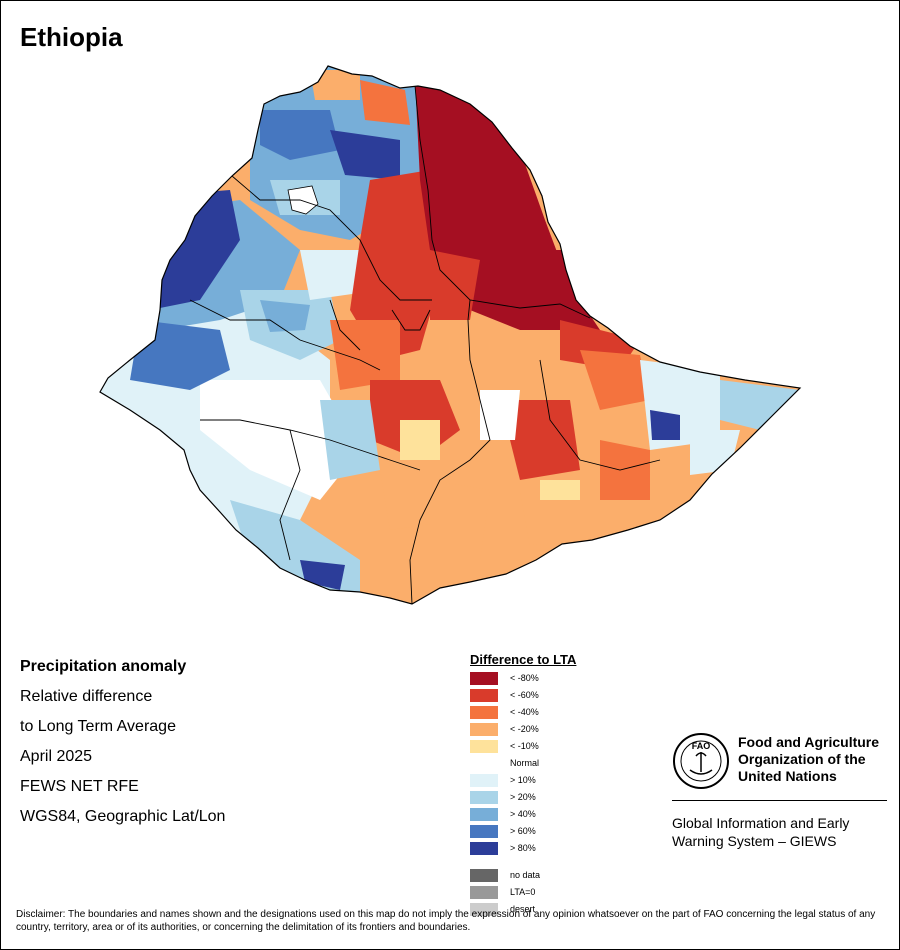  I want to click on fao-name-line2: Organization of the, so click(802, 759).